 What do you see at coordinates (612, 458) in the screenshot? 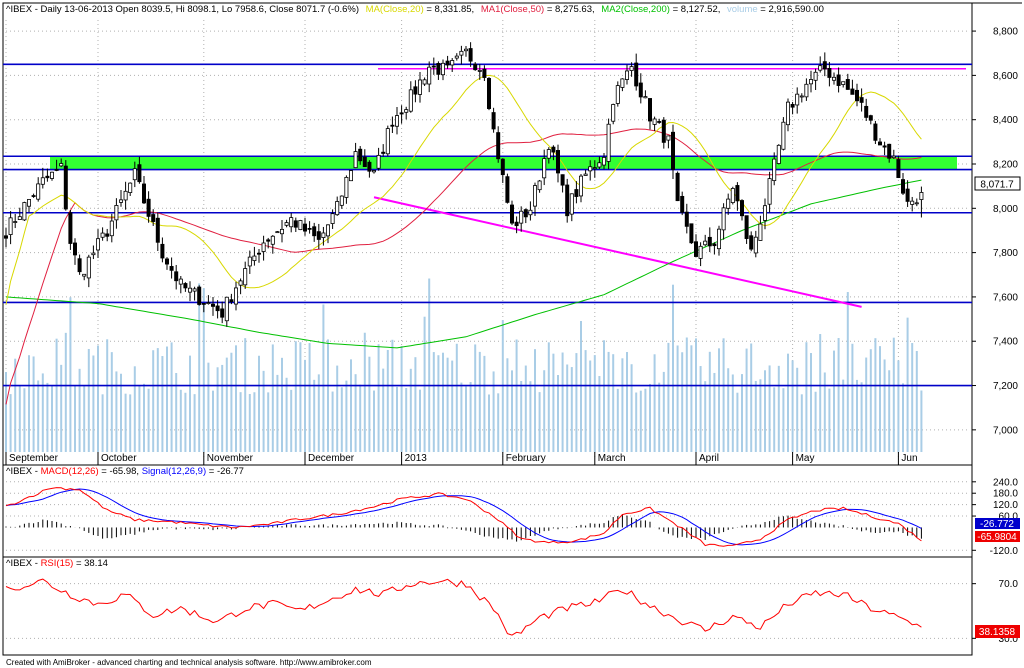
I see `date-tick-label: March` at bounding box center [612, 458].